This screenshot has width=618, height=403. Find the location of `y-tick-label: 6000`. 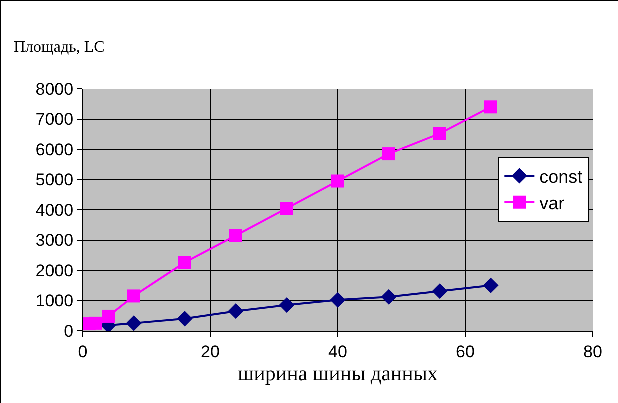

y-tick-label: 6000 is located at coordinates (55, 150).